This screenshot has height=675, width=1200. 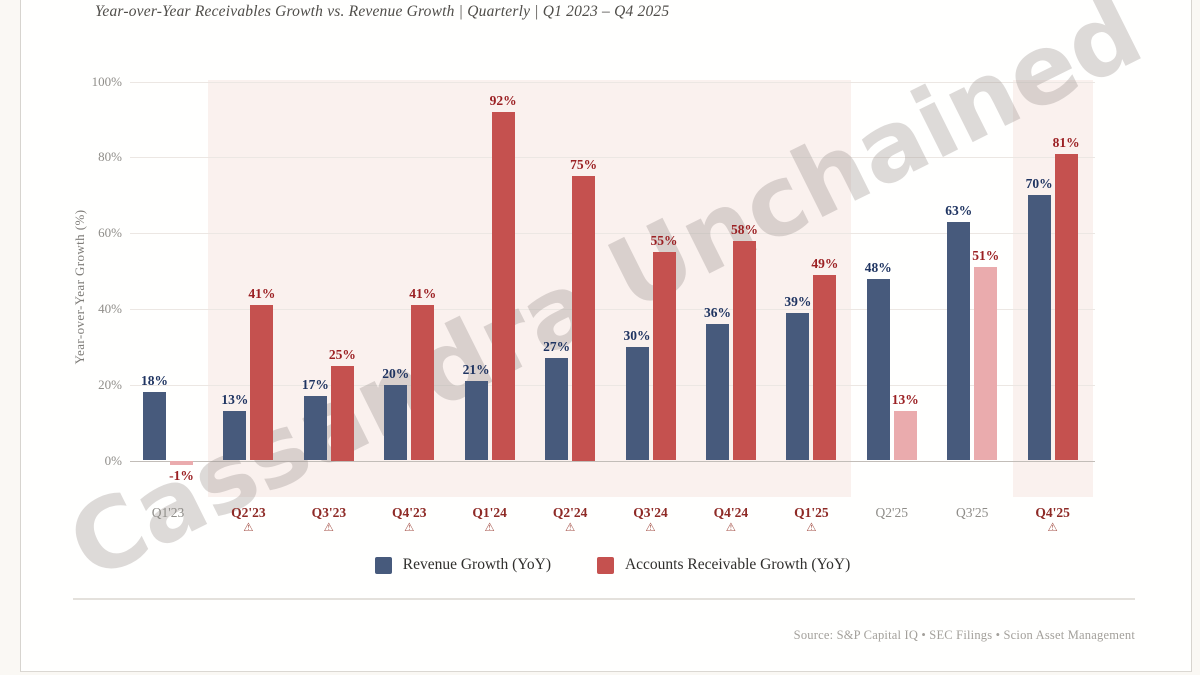 What do you see at coordinates (798, 301) in the screenshot?
I see `revenue-bar-value: 39%` at bounding box center [798, 301].